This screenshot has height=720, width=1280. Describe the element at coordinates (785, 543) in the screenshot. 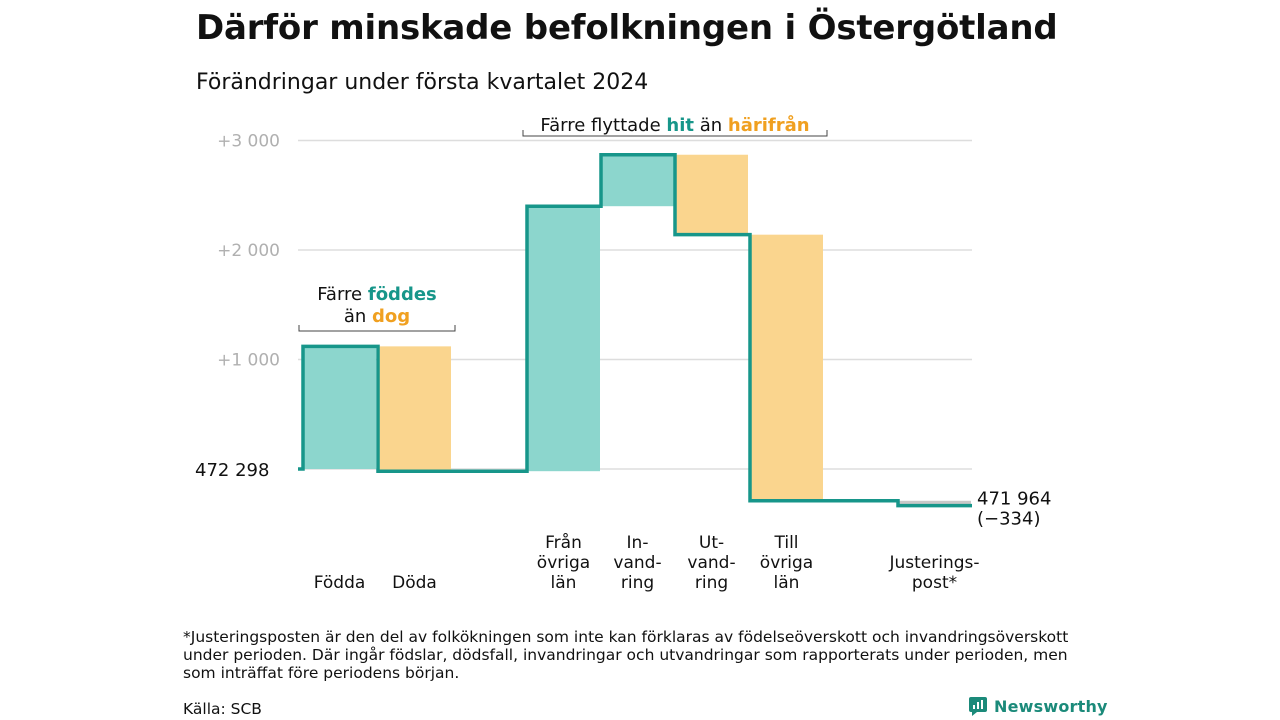

I see `category-label-till_ovriga_lan: Till` at that location.